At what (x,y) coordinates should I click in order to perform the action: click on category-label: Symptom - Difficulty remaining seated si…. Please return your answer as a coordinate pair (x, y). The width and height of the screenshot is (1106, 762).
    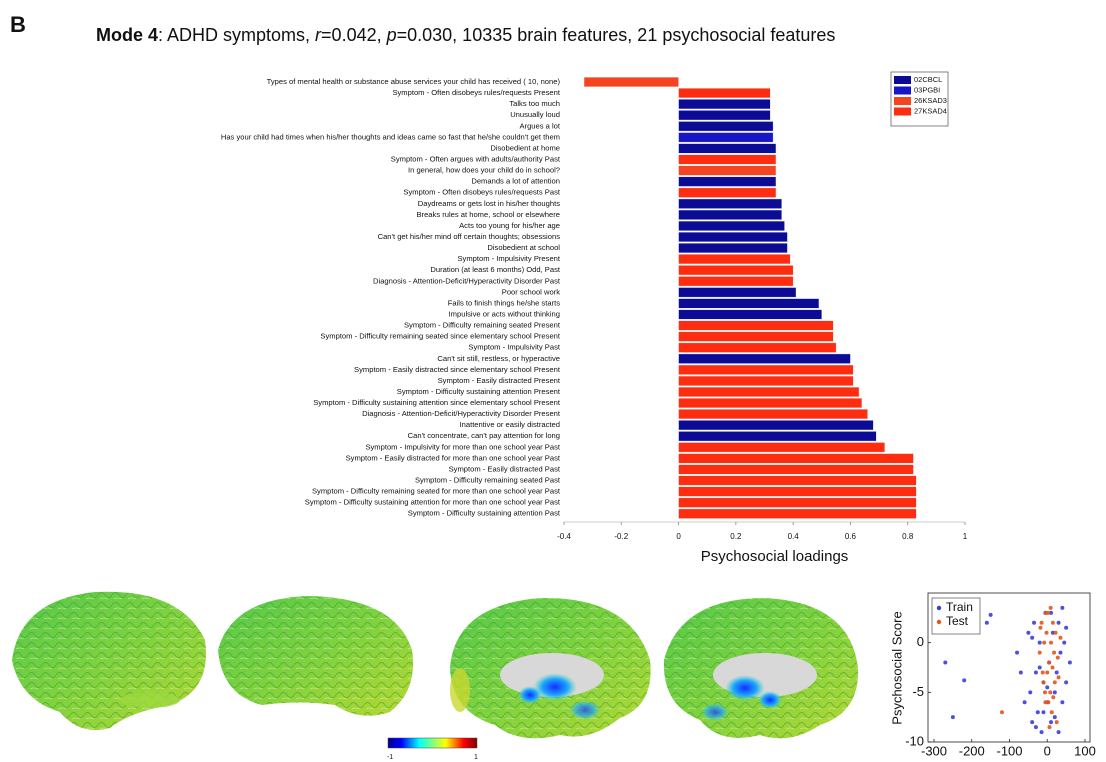
    Looking at the image, I should click on (440, 336).